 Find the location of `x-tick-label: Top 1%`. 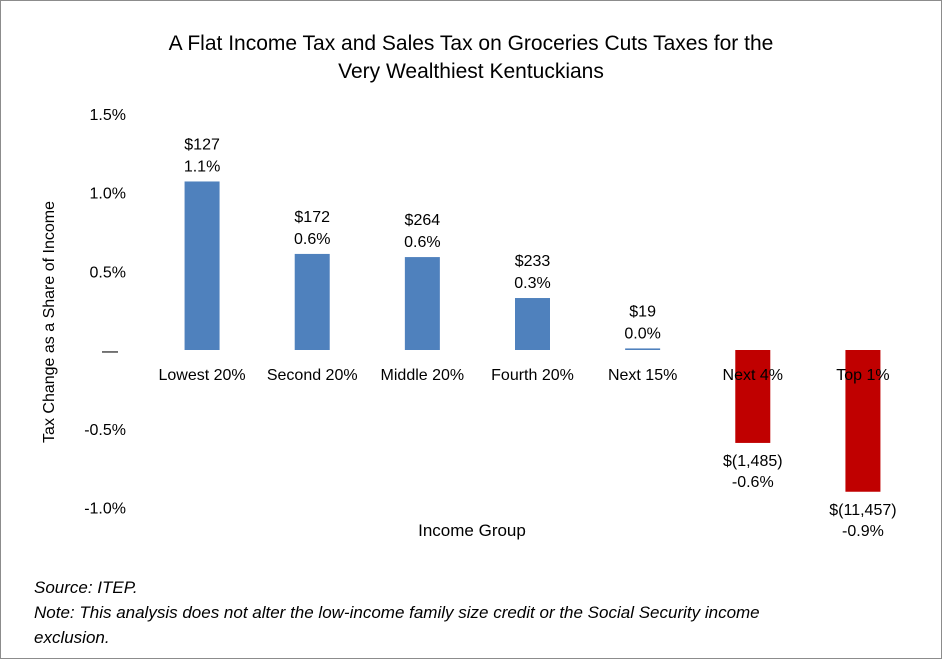

x-tick-label: Top 1% is located at coordinates (862, 375).